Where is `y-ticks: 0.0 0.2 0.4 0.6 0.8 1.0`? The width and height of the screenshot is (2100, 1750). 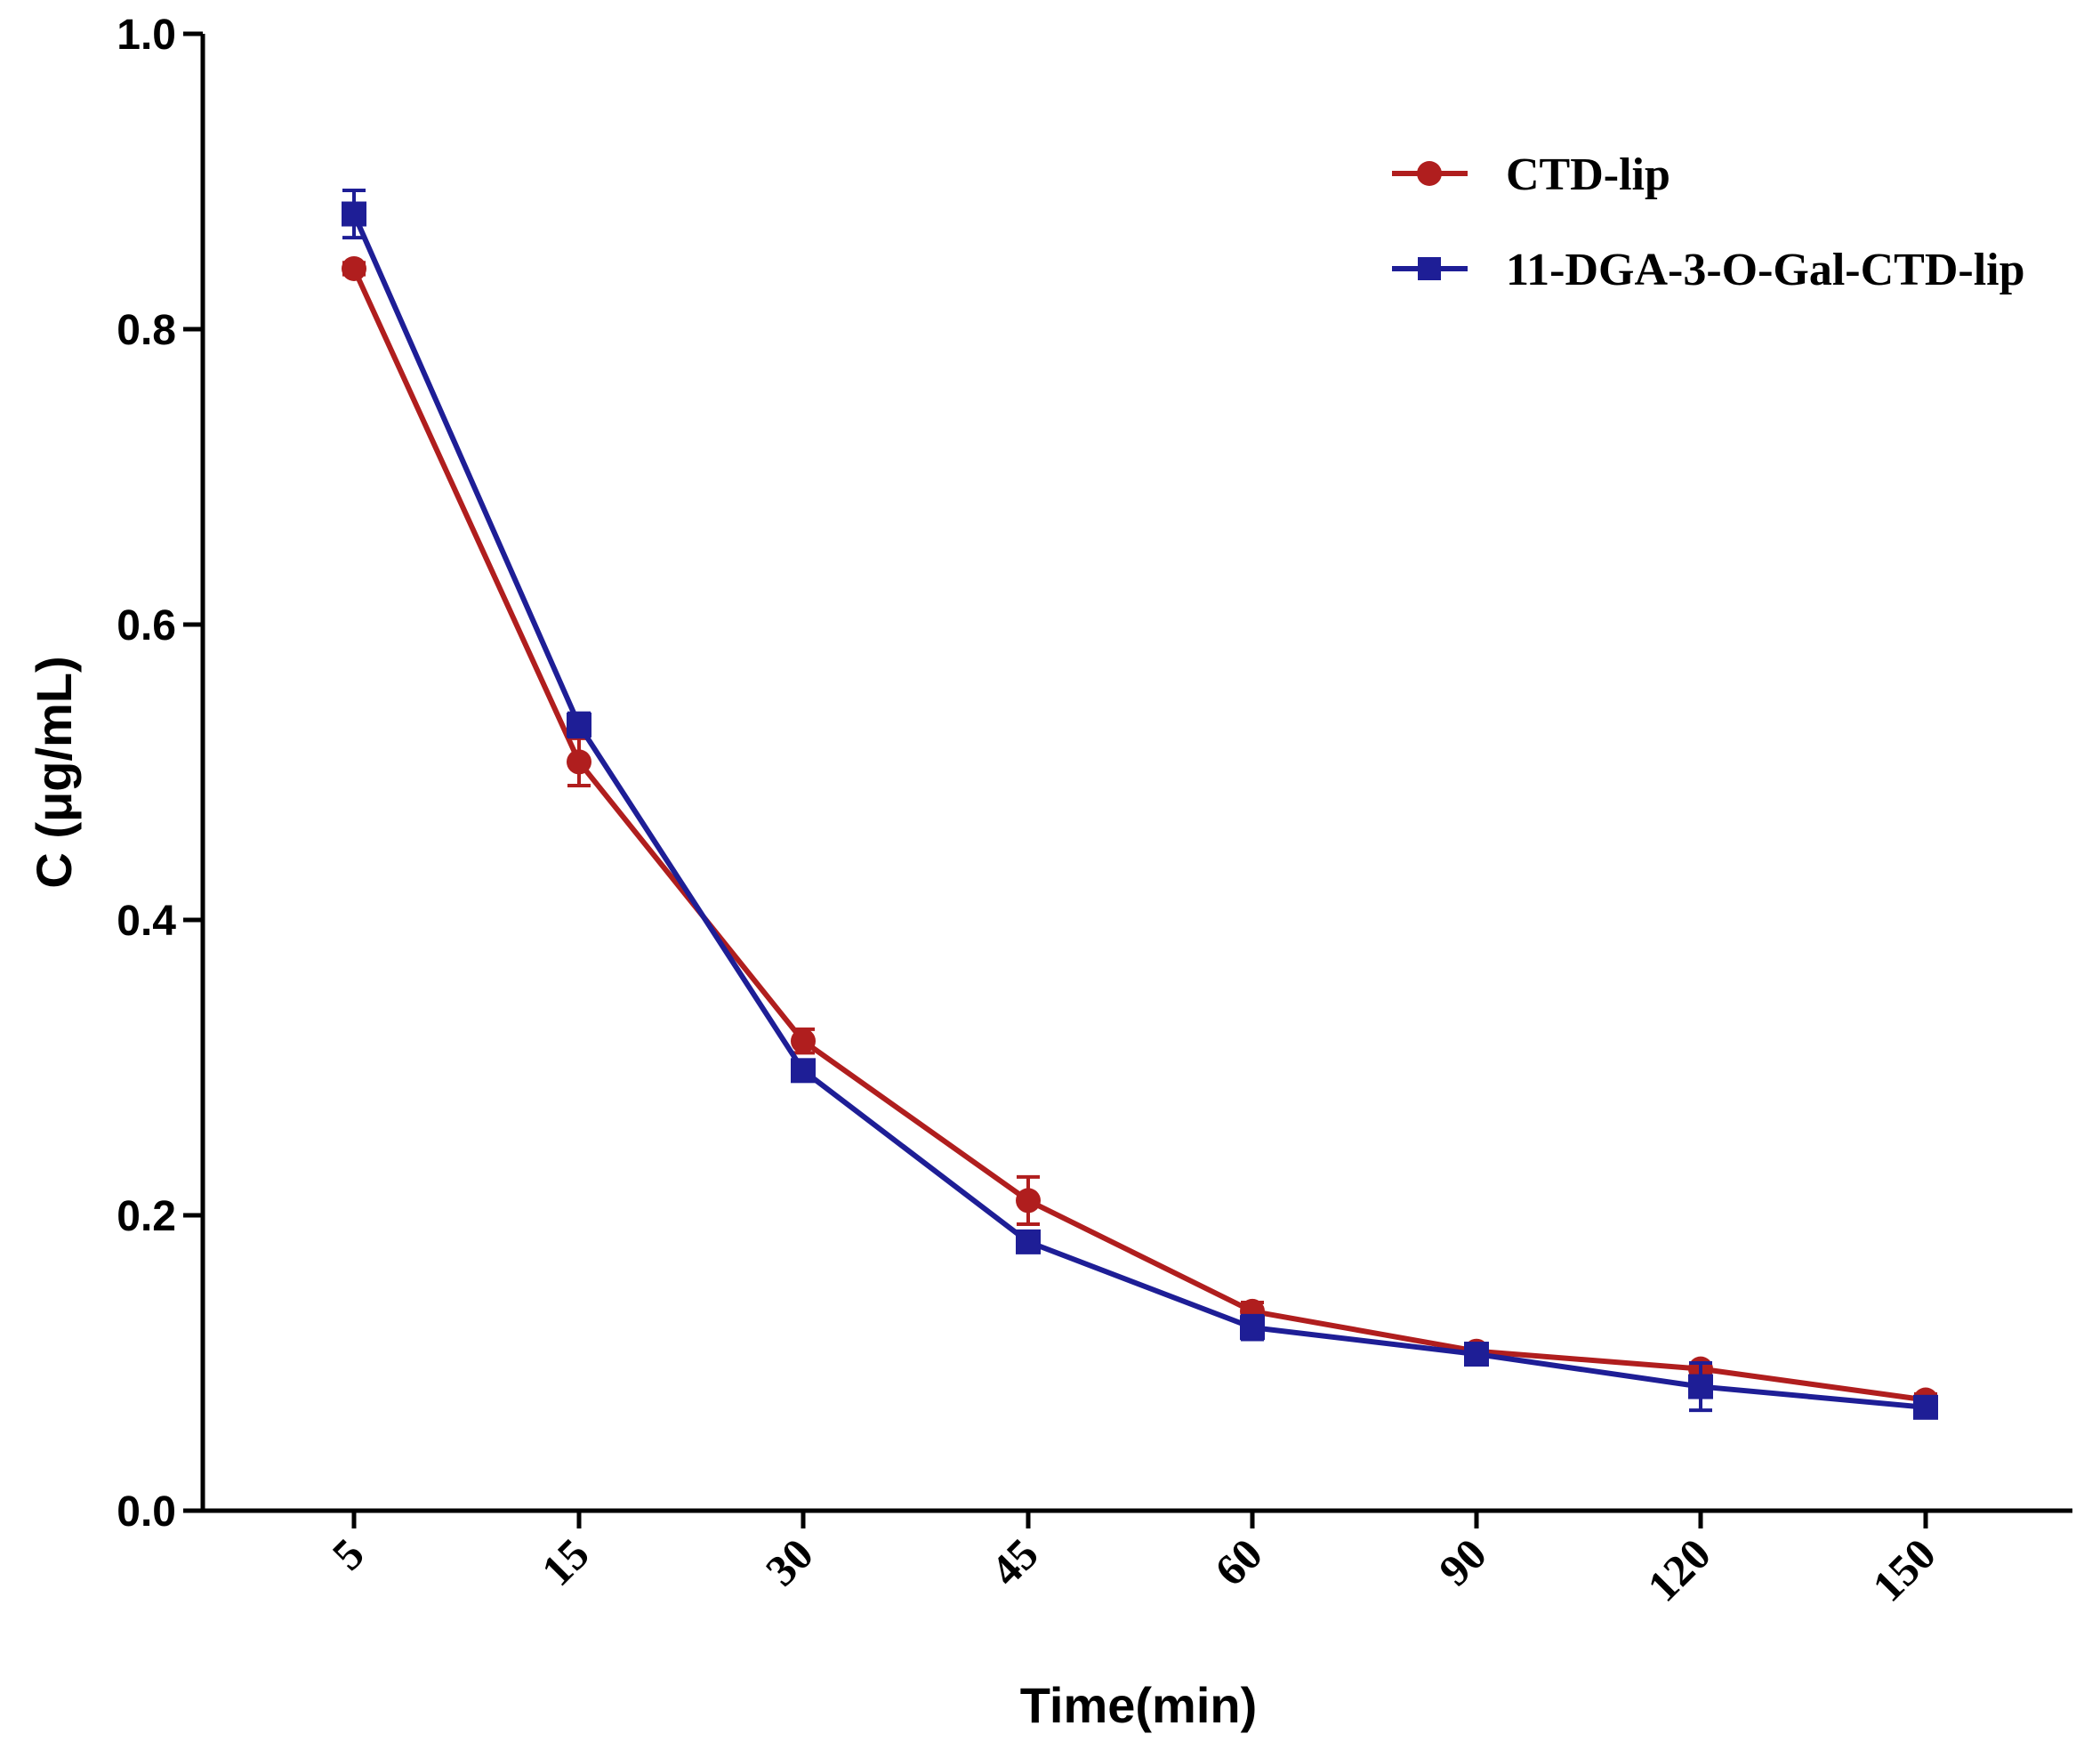 y-ticks: 0.0 0.2 0.4 0.6 0.8 1.0 is located at coordinates (160, 774).